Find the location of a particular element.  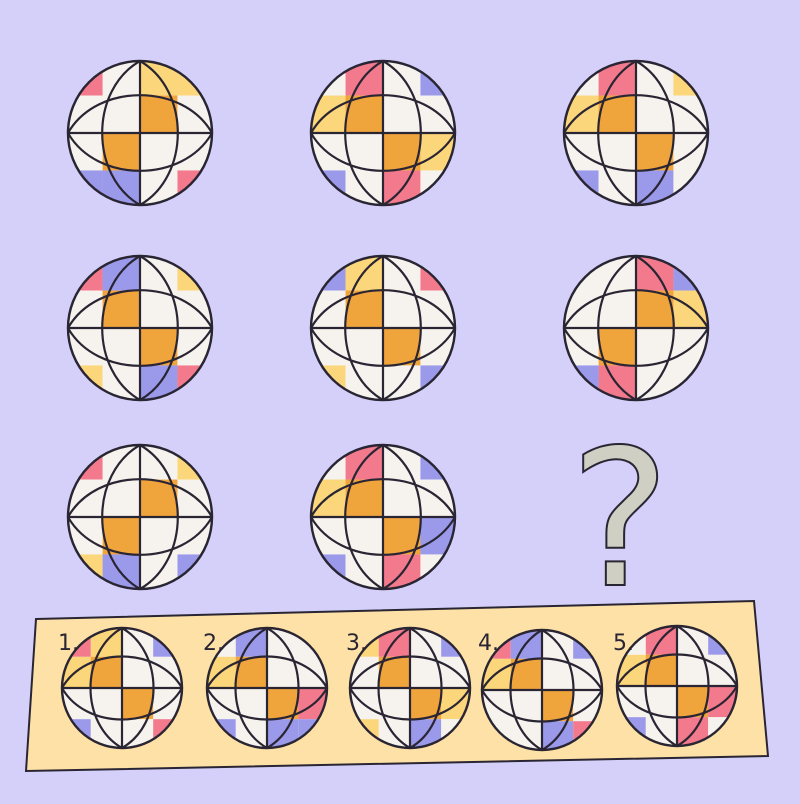

answer-option-label: 2. is located at coordinates (213, 643).